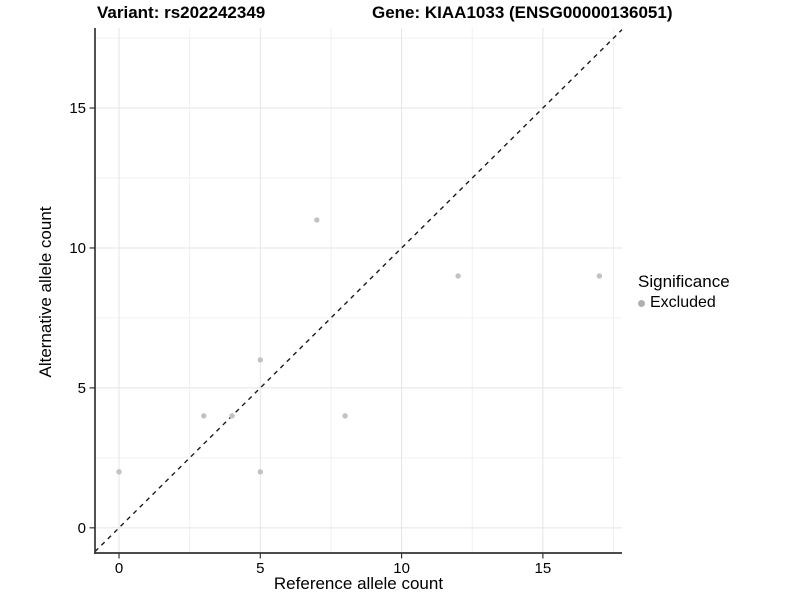 This screenshot has width=800, height=600. Describe the element at coordinates (77, 108) in the screenshot. I see `y-tick-label: 15` at that location.